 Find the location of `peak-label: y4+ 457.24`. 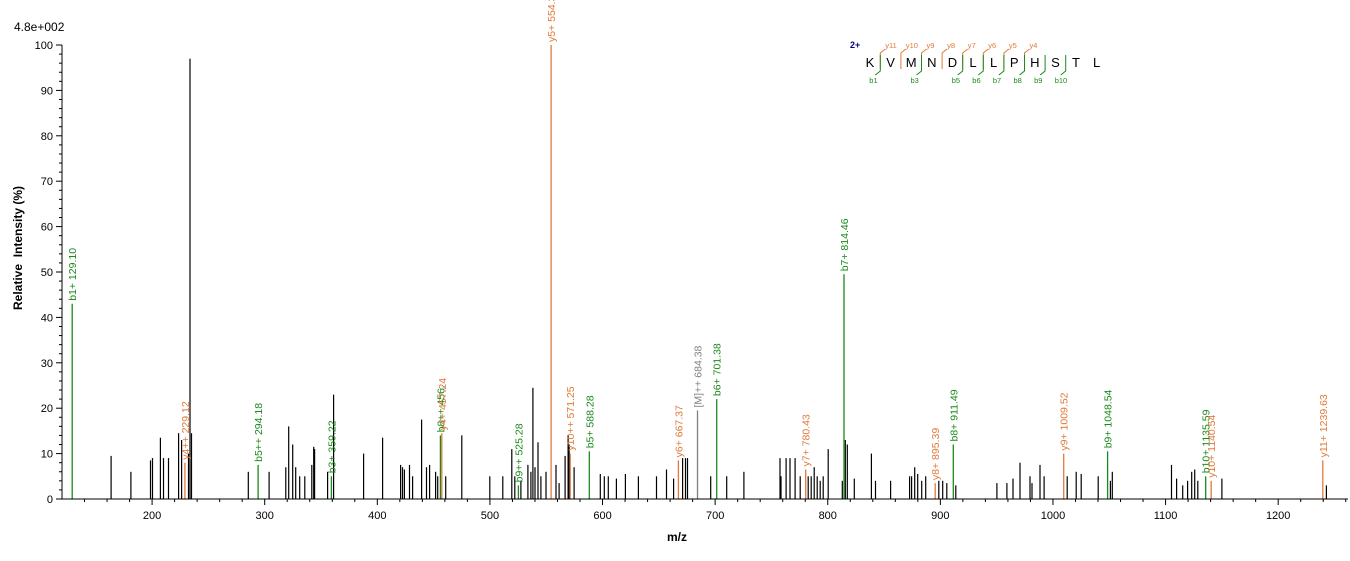

peak-label: y4+ 457.24 is located at coordinates (443, 404).